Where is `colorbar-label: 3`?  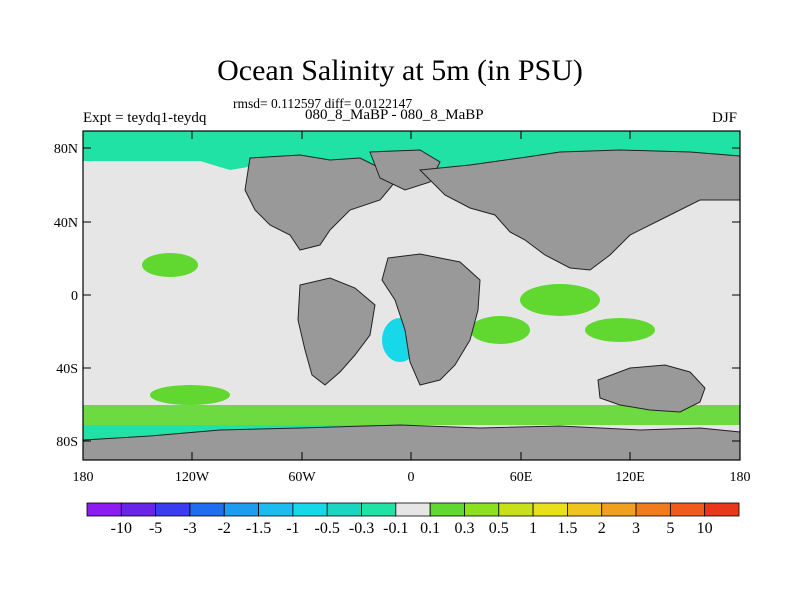
colorbar-label: 3 is located at coordinates (636, 528).